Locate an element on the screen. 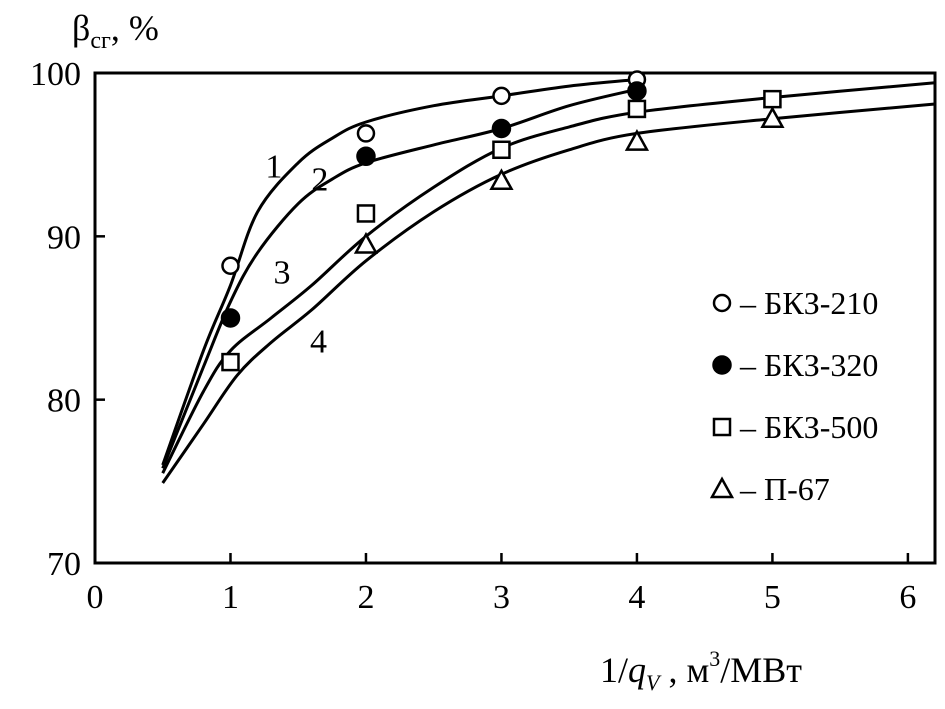 The width and height of the screenshot is (945, 709). x-tick-label: 1 is located at coordinates (230, 597).